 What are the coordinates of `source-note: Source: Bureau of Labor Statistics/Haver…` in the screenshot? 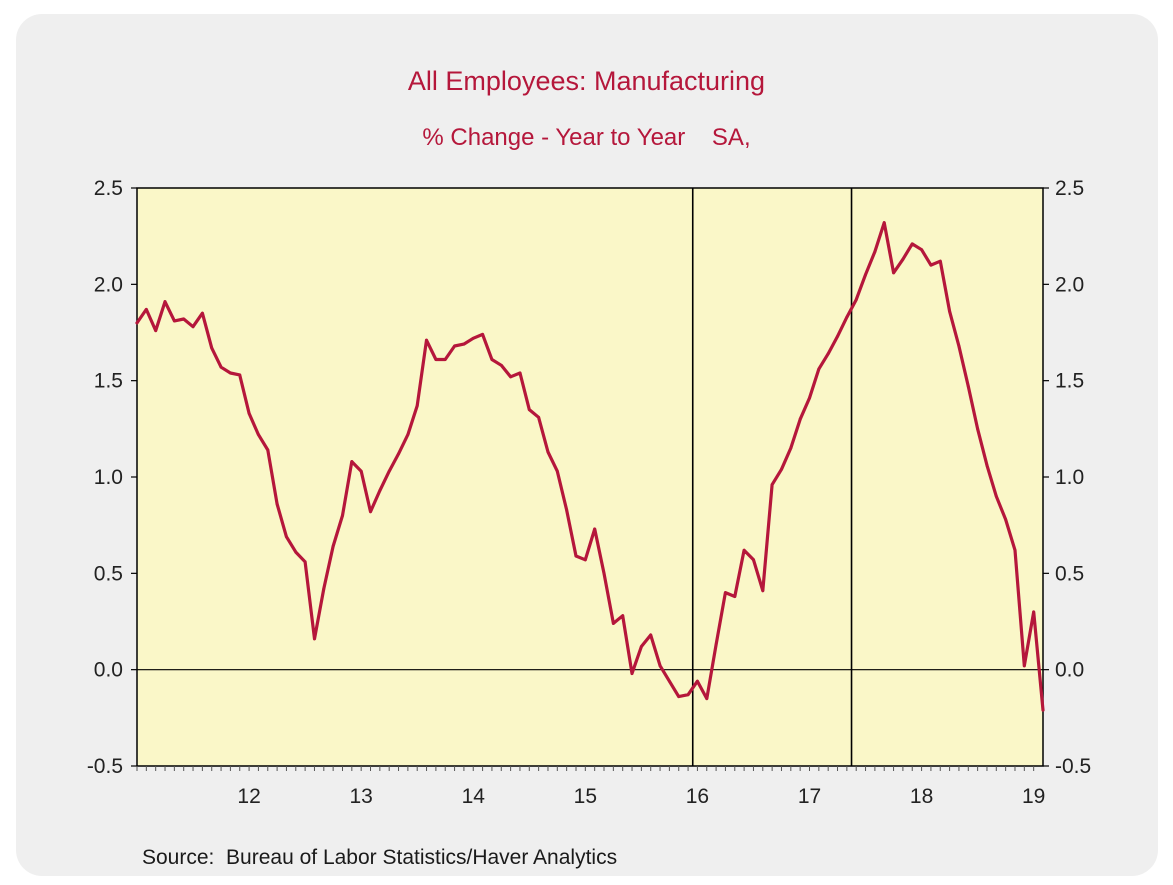 It's located at (380, 857).